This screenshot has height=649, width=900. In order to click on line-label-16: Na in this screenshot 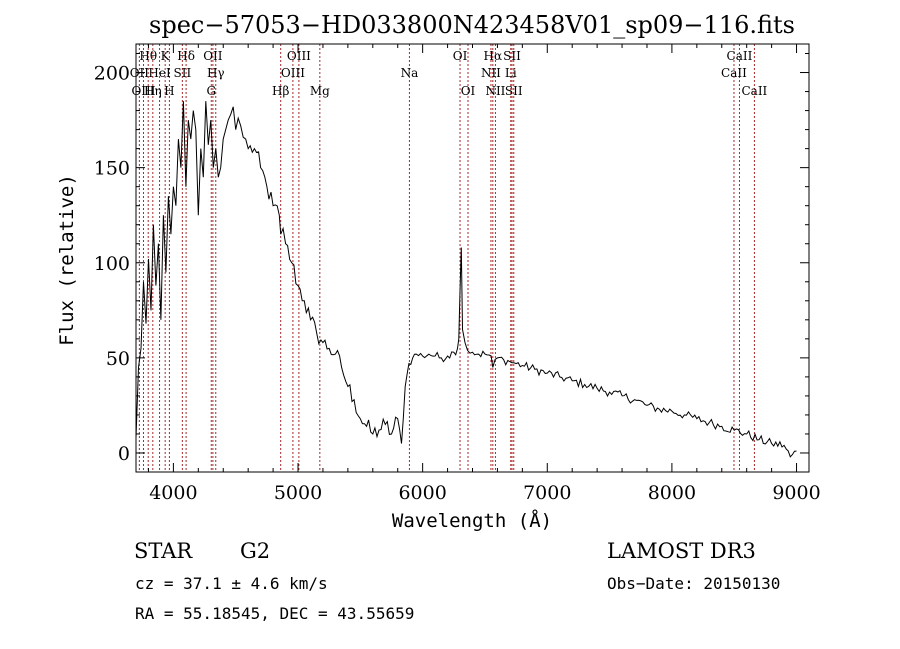, I will do `click(410, 73)`.